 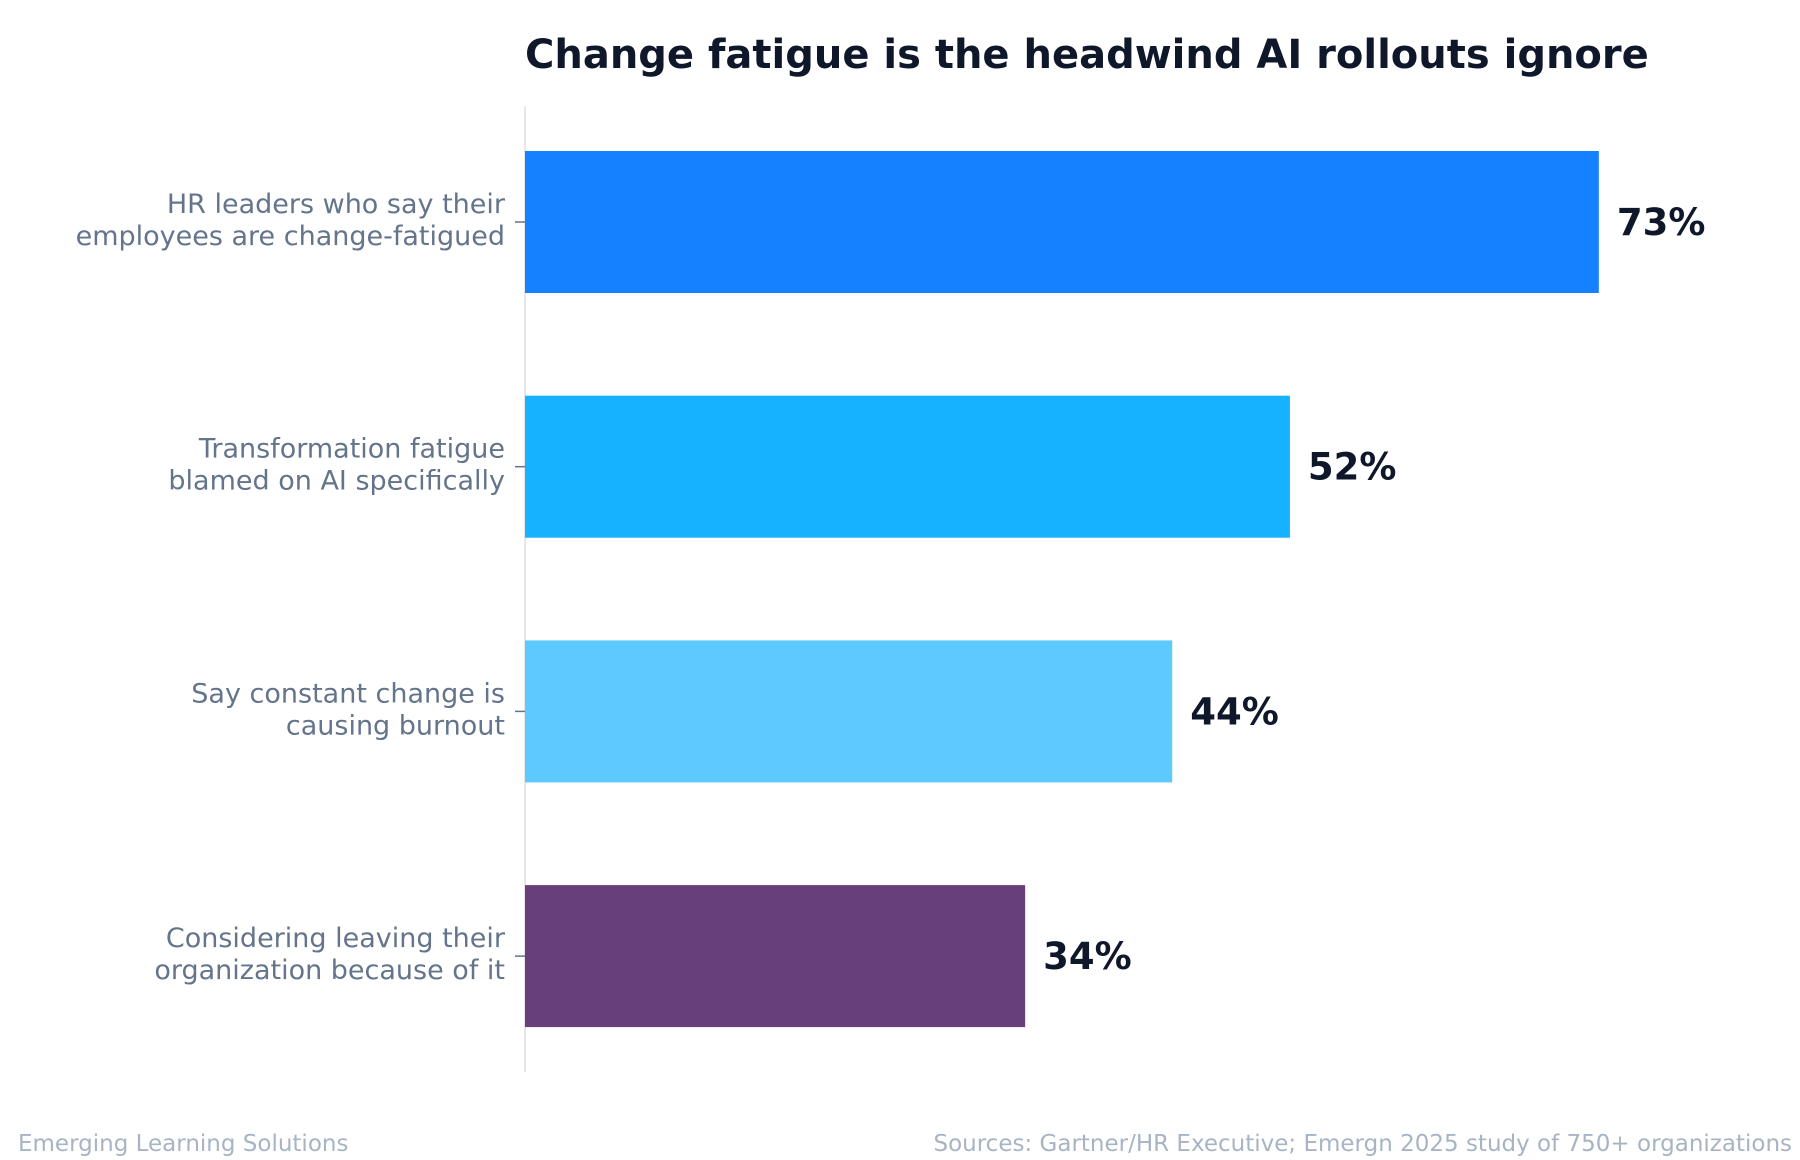 What do you see at coordinates (1661, 222) in the screenshot?
I see `value-label-1: 73%` at bounding box center [1661, 222].